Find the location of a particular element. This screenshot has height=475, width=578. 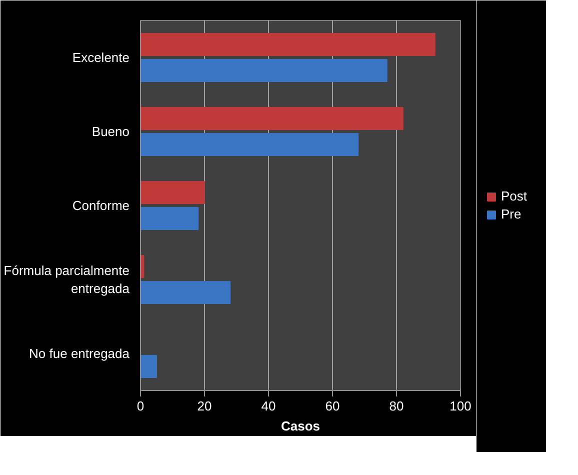

x-tick-label: 0 is located at coordinates (140, 406).